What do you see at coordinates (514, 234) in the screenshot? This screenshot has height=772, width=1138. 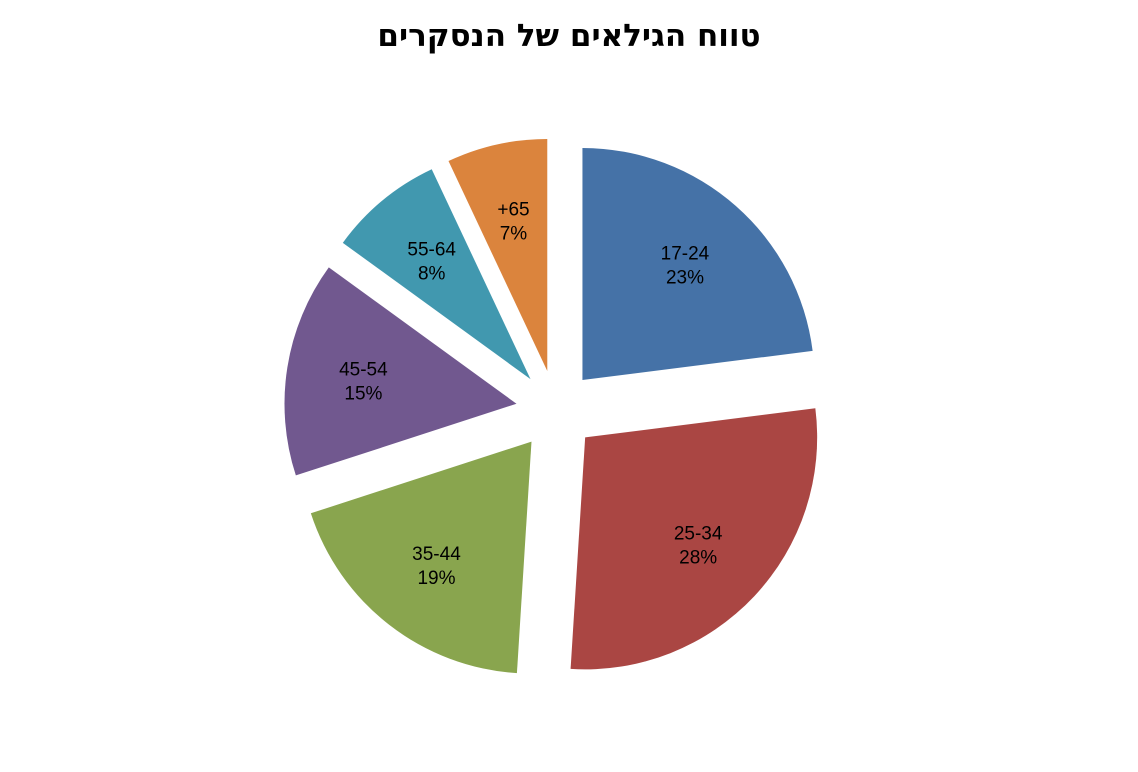 I see `slice-percent-label: 7%` at bounding box center [514, 234].